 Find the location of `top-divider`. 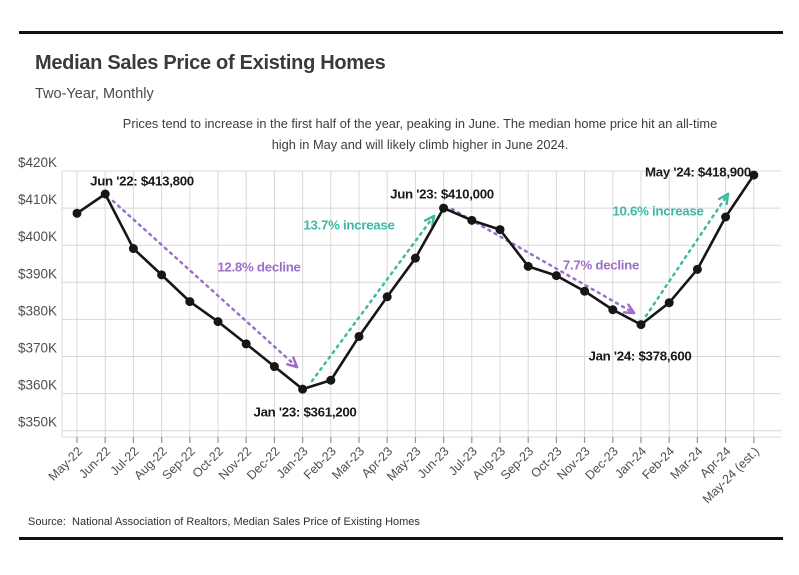

top-divider is located at coordinates (401, 32).